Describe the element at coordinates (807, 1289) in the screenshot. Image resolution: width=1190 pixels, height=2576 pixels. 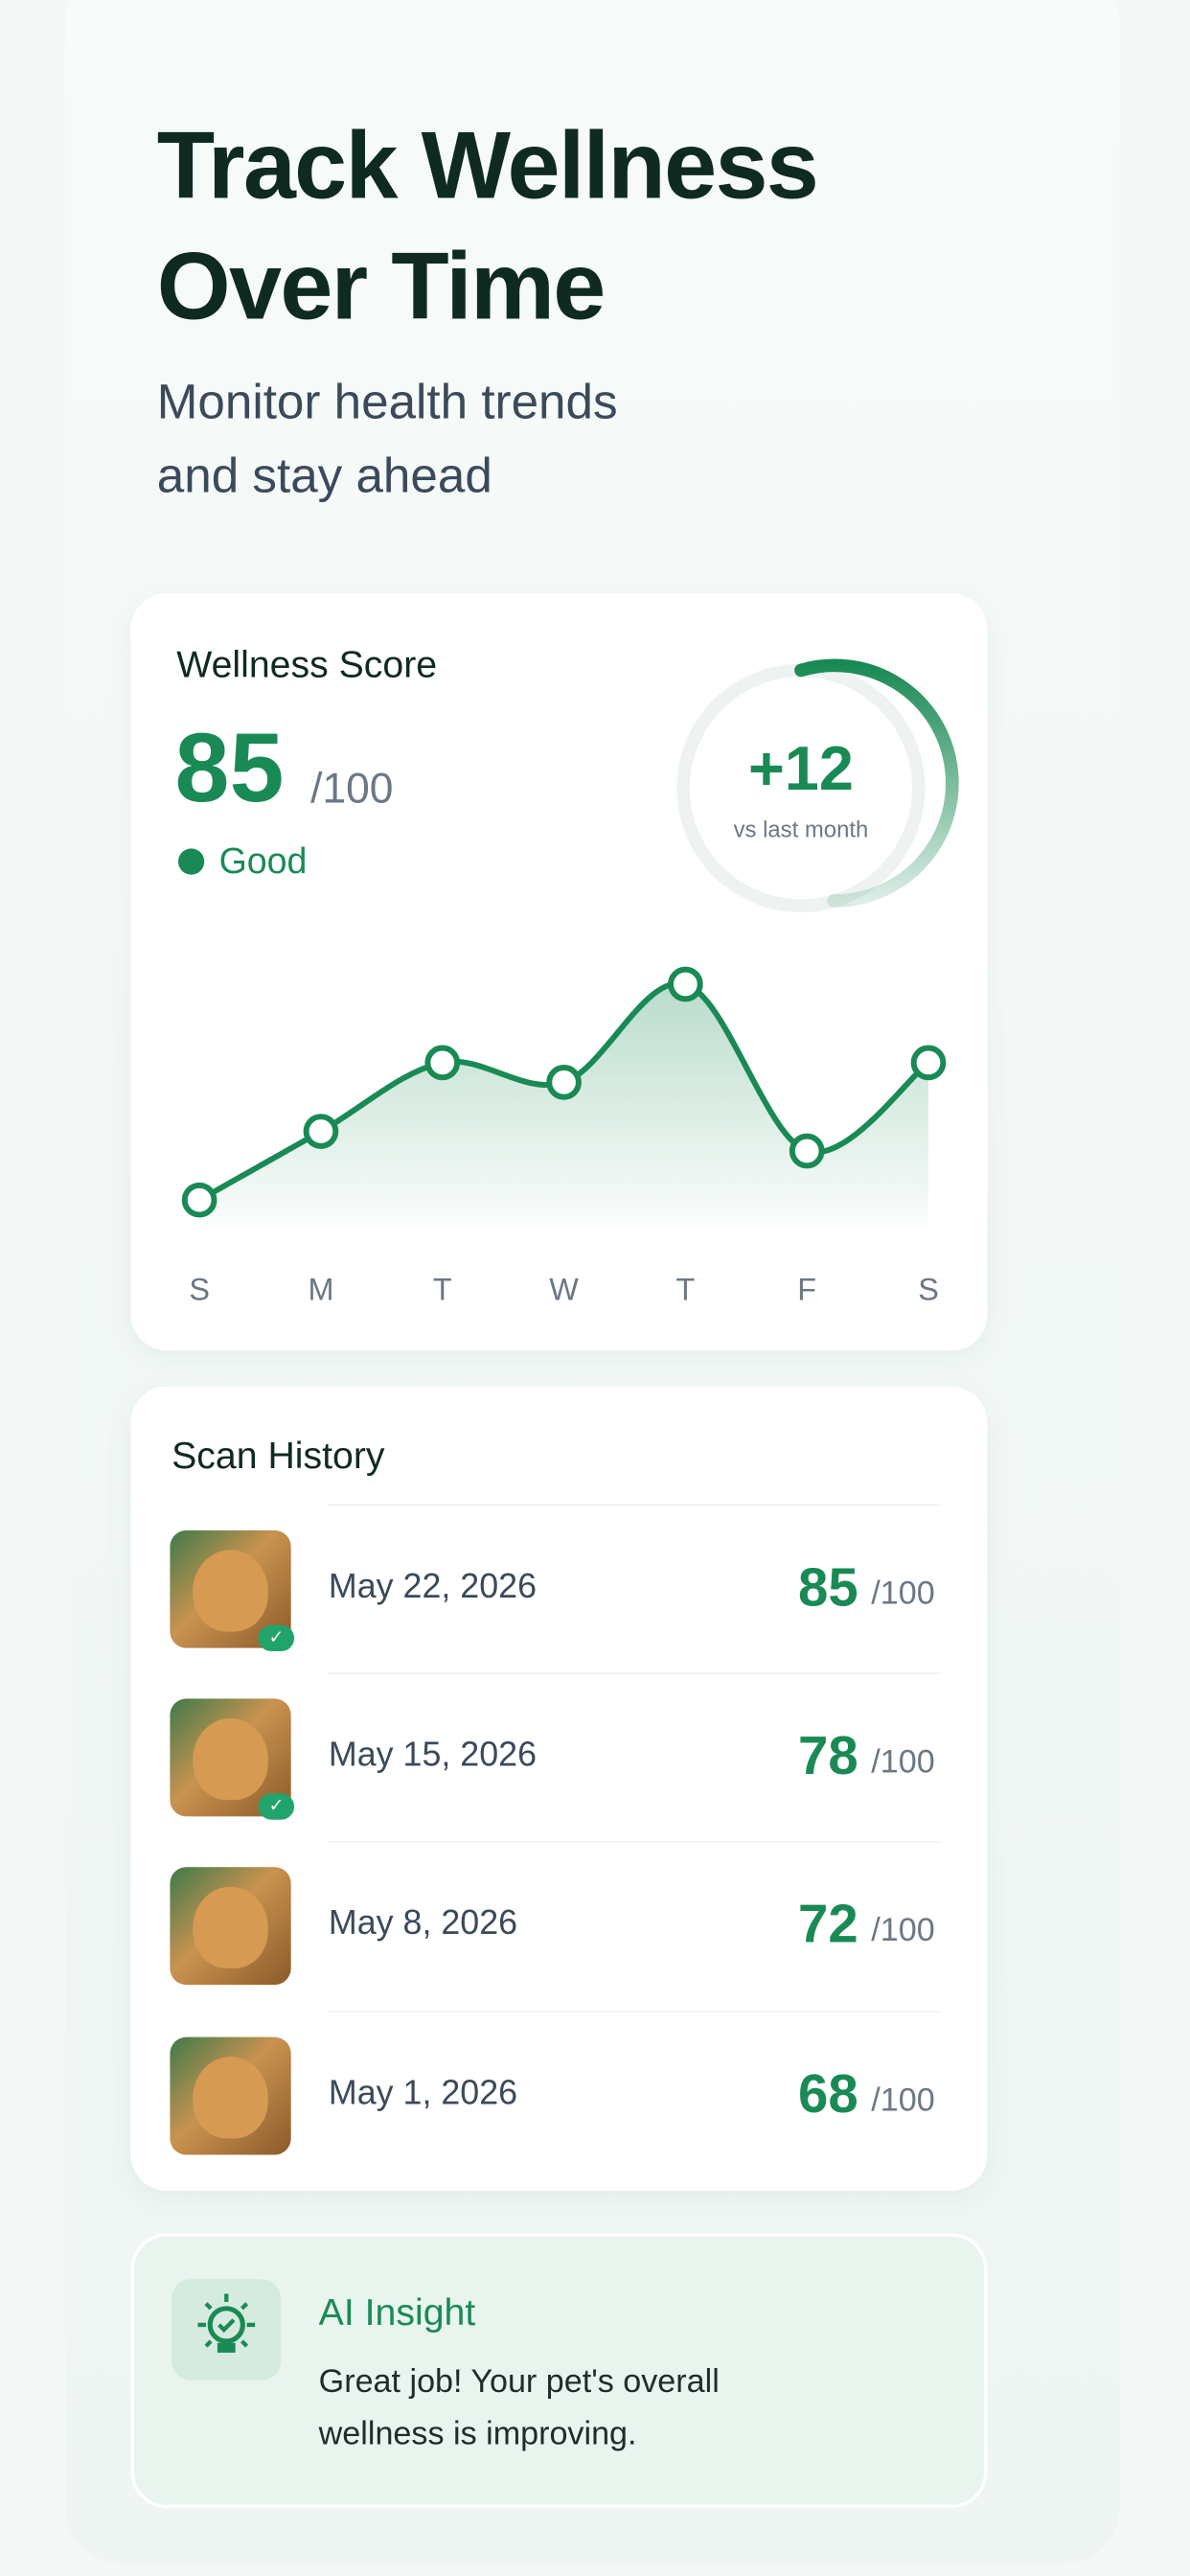
I see `x-tick-label: F` at that location.